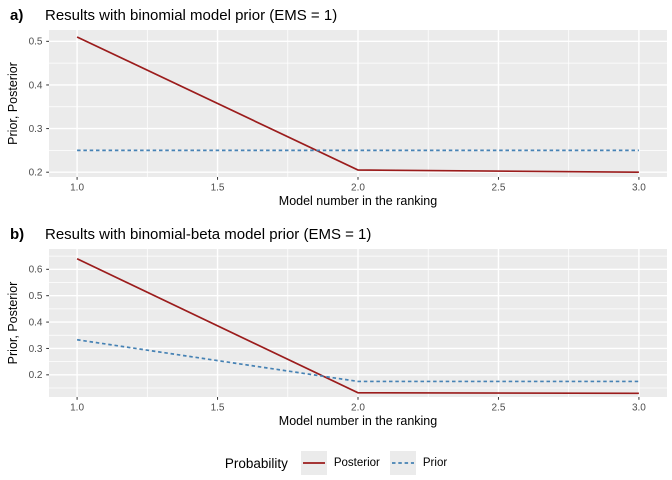 This screenshot has width=672, height=480. What do you see at coordinates (256, 463) in the screenshot?
I see `legend-title: Probability` at bounding box center [256, 463].